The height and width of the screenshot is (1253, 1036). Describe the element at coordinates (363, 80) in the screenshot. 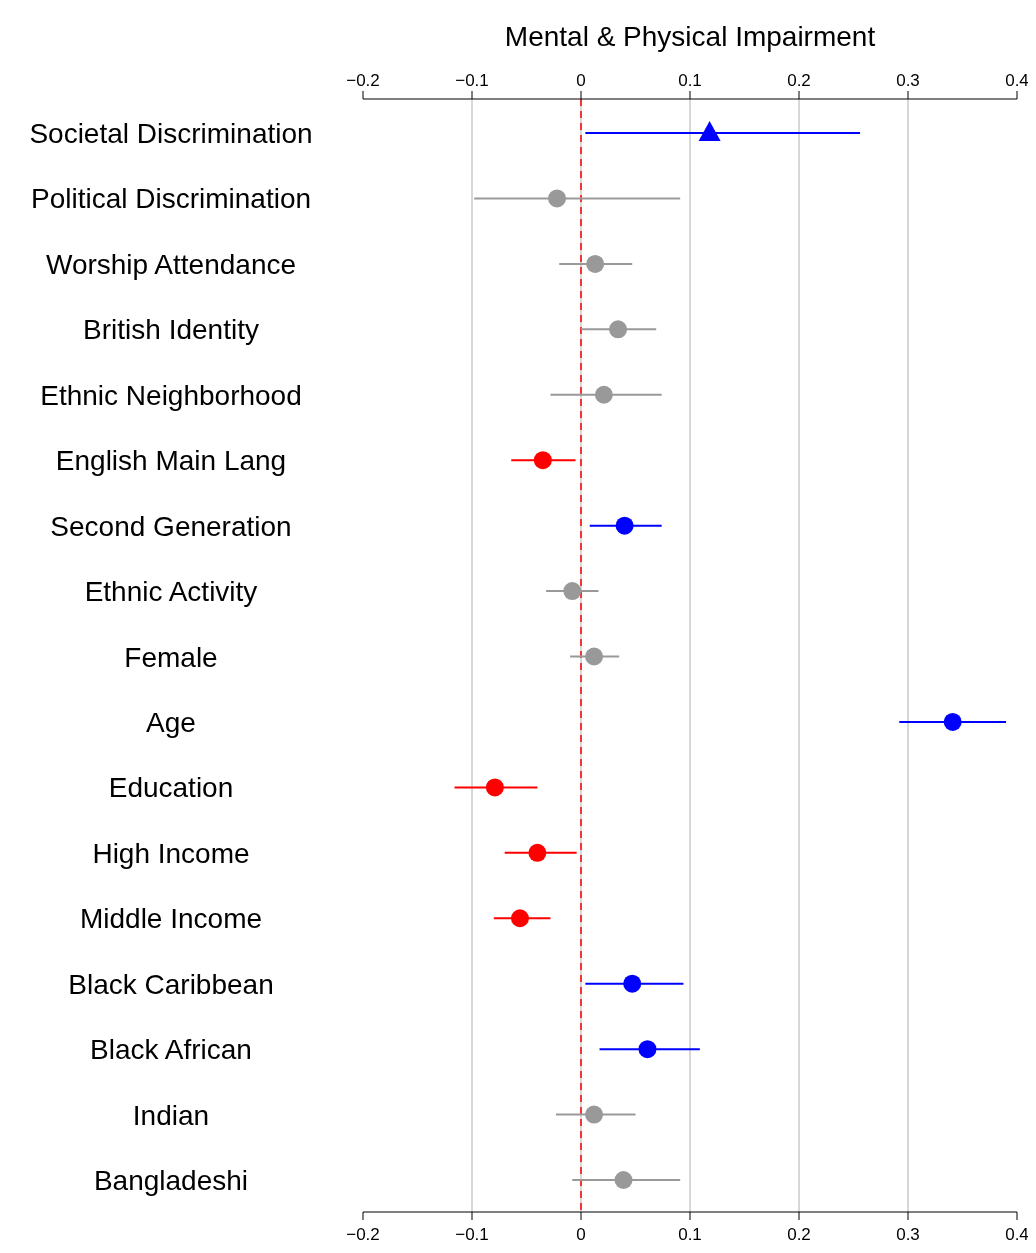

I see `x-tick-label: −0.2` at that location.